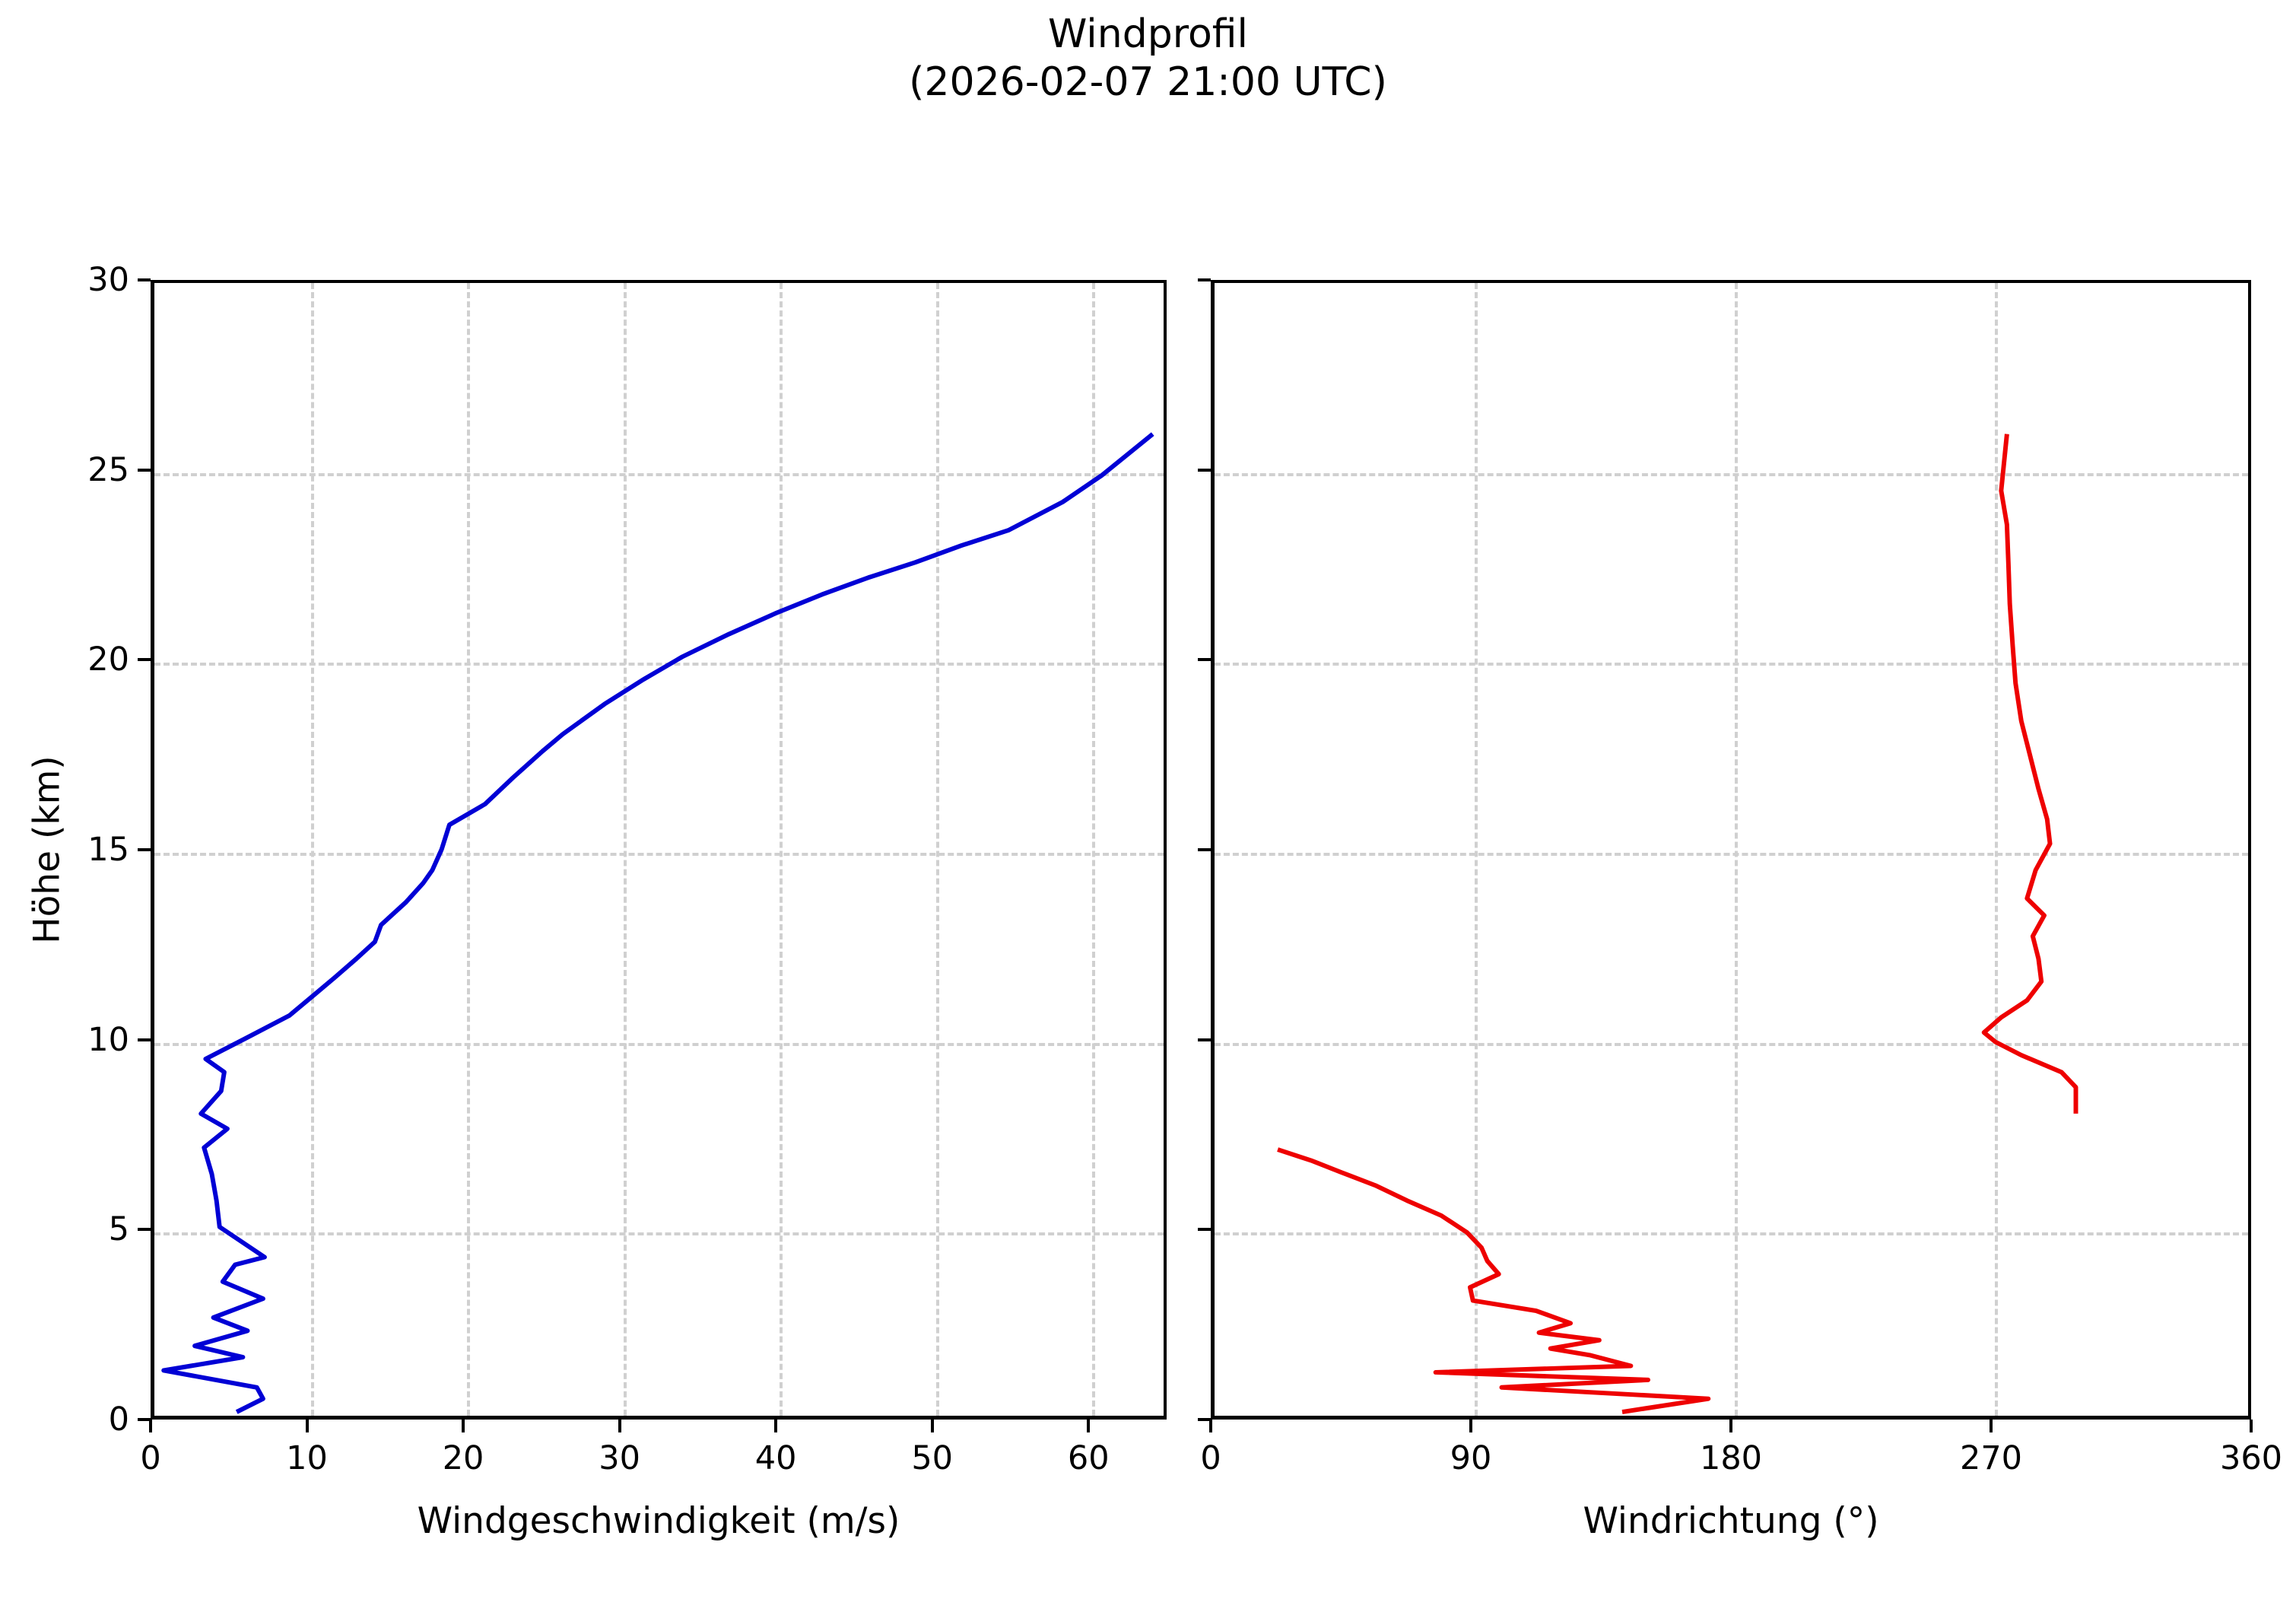  What do you see at coordinates (108, 280) in the screenshot?
I see `y-axis-tick-label: 30` at bounding box center [108, 280].